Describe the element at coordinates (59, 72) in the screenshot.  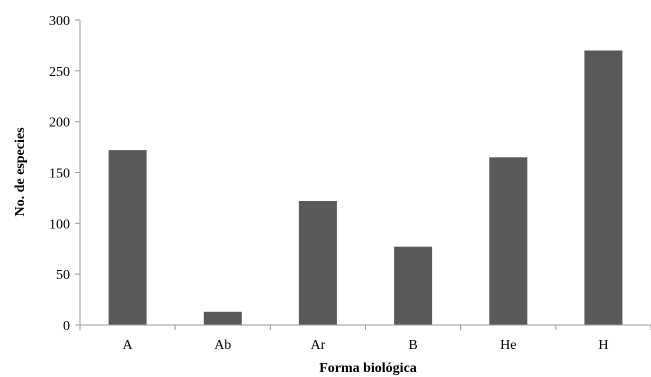
I see `y-tick-label: 250` at that location.